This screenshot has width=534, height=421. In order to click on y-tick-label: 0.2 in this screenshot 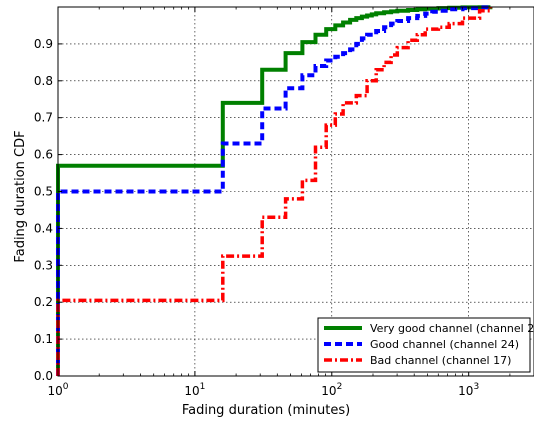, I will do `click(43, 302)`.